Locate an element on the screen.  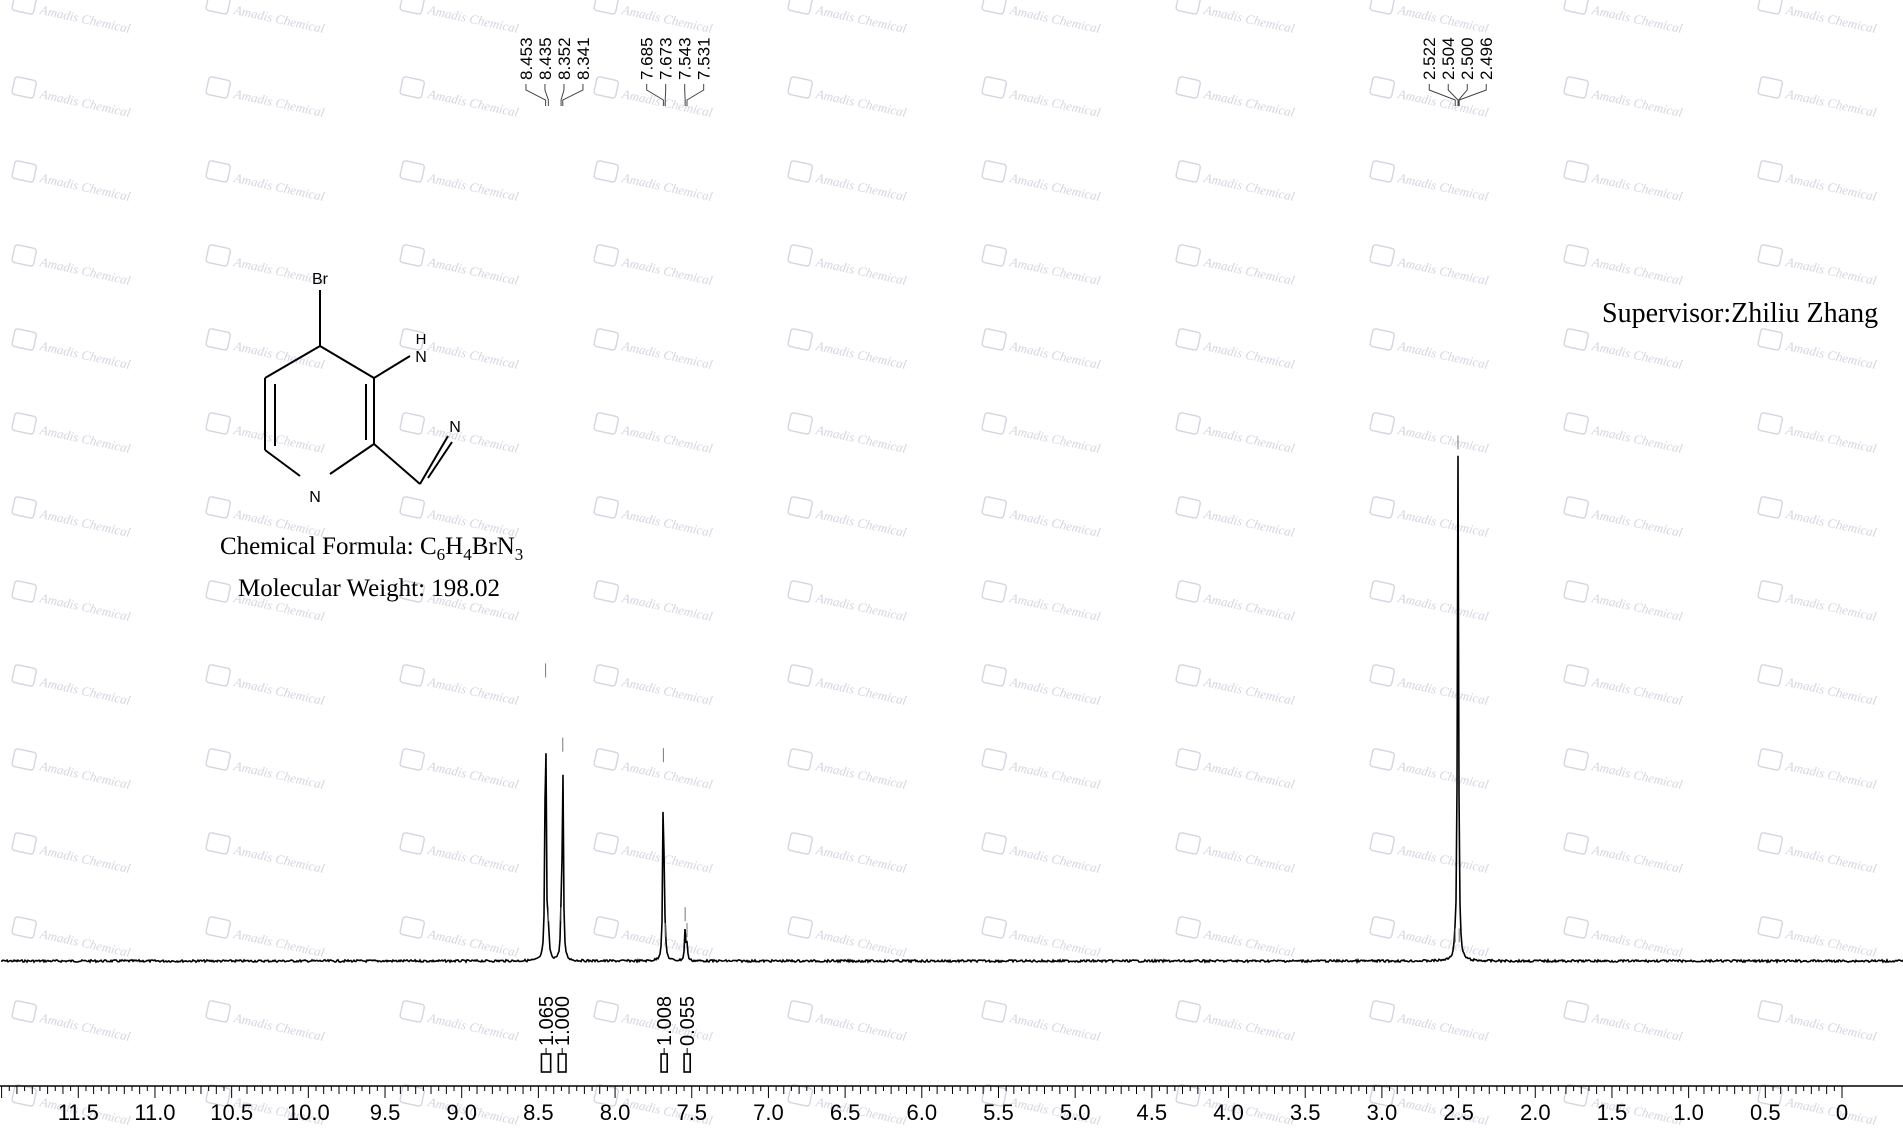
formula-brn: BrN is located at coordinates (493, 546).